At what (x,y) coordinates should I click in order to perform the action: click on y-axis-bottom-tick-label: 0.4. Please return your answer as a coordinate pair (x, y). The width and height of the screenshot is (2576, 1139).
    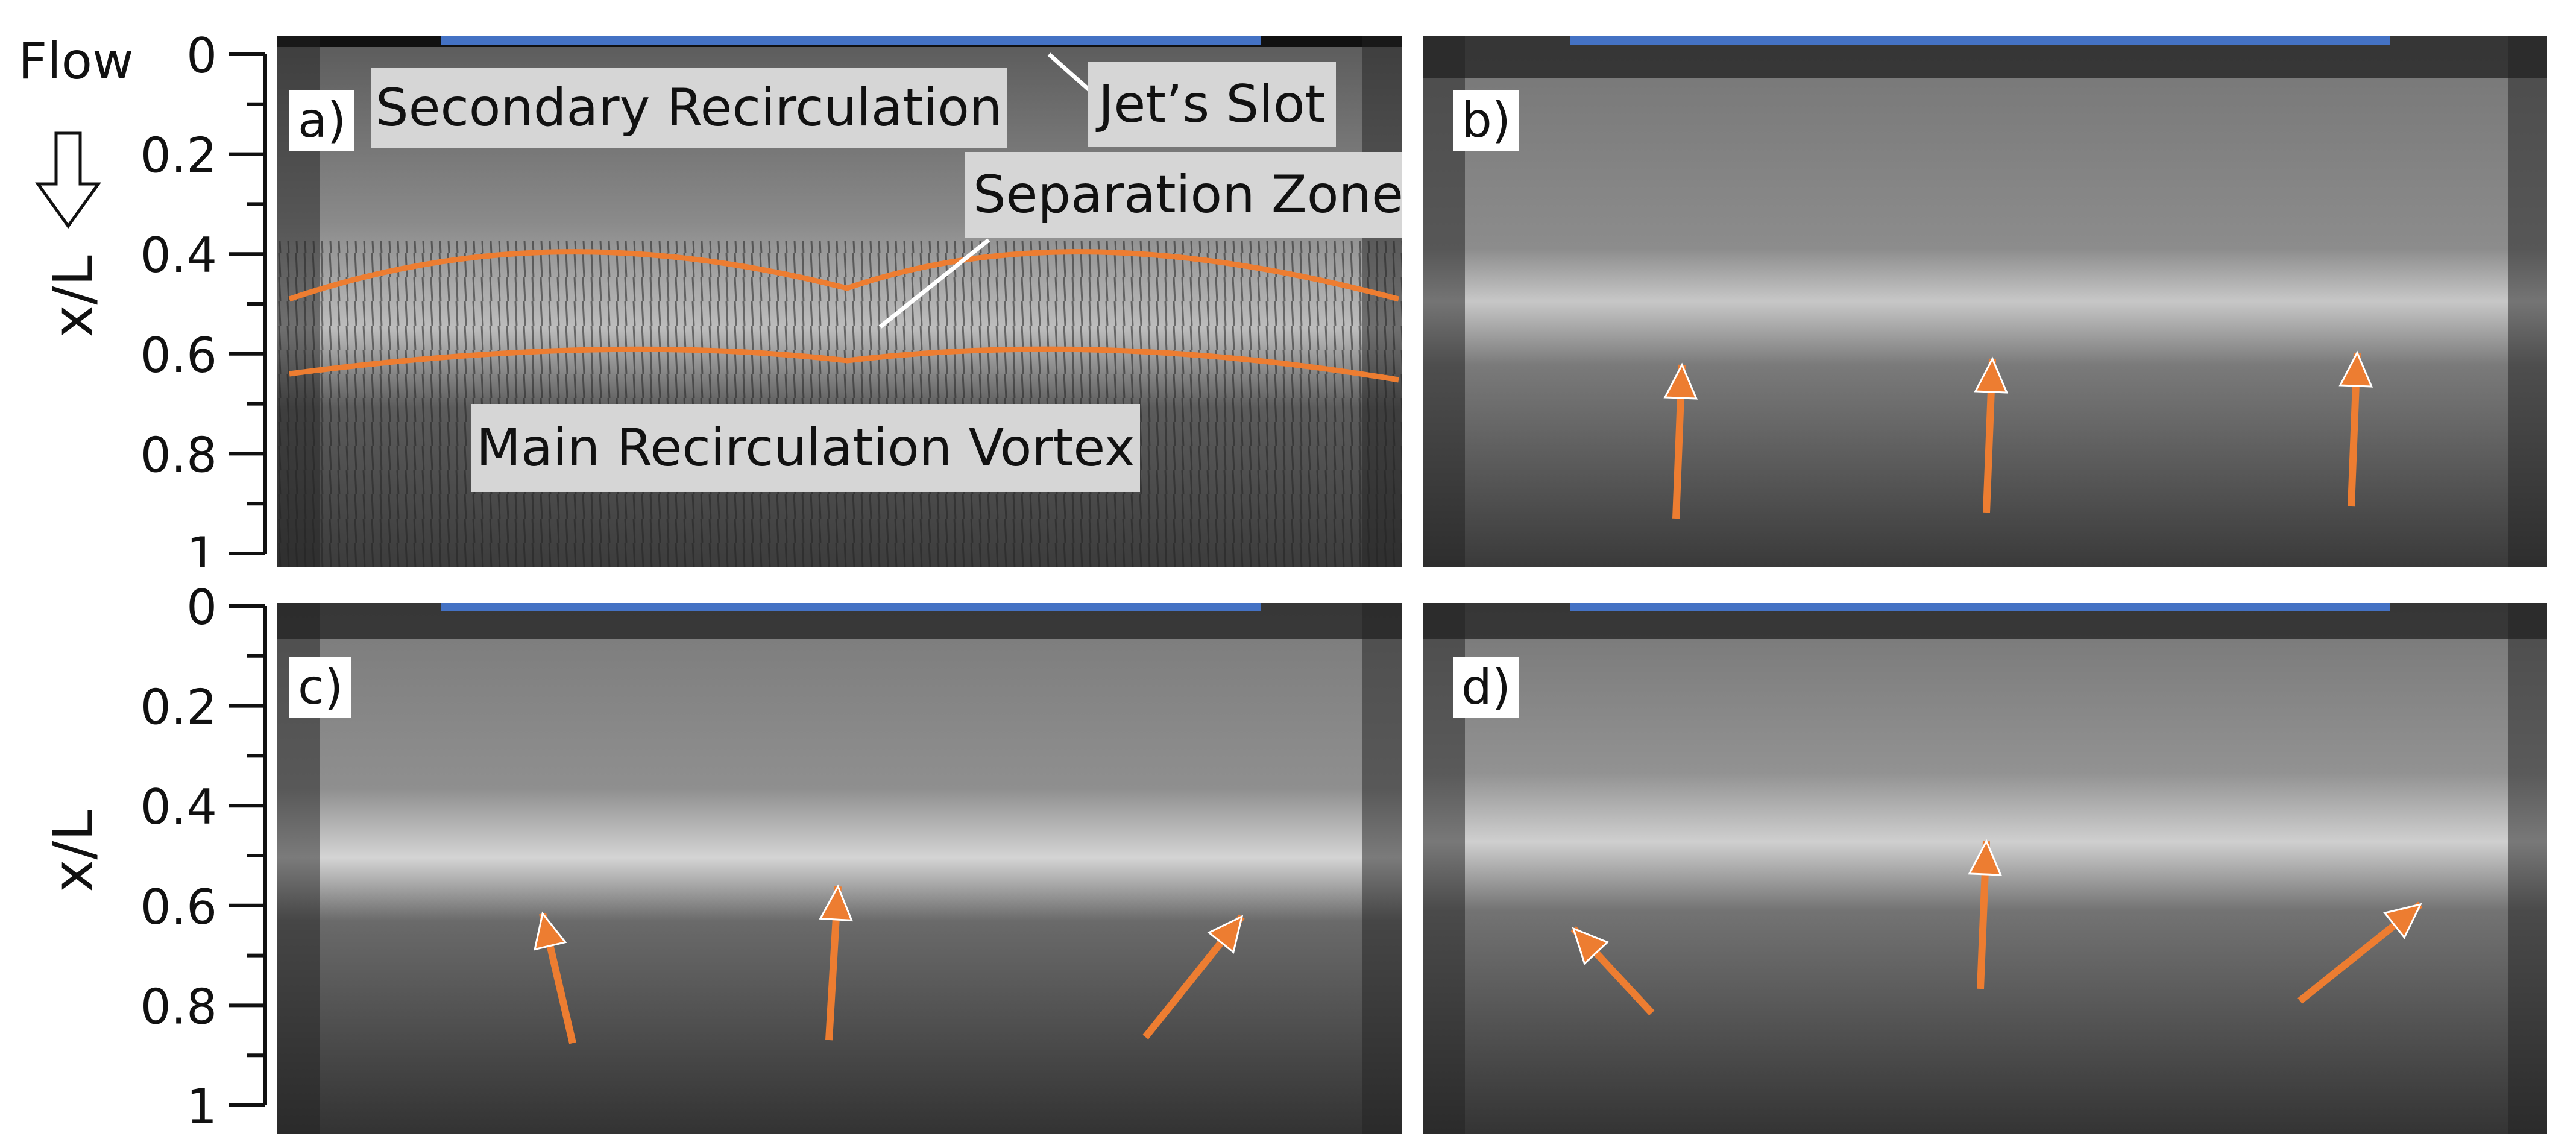
    Looking at the image, I should click on (178, 807).